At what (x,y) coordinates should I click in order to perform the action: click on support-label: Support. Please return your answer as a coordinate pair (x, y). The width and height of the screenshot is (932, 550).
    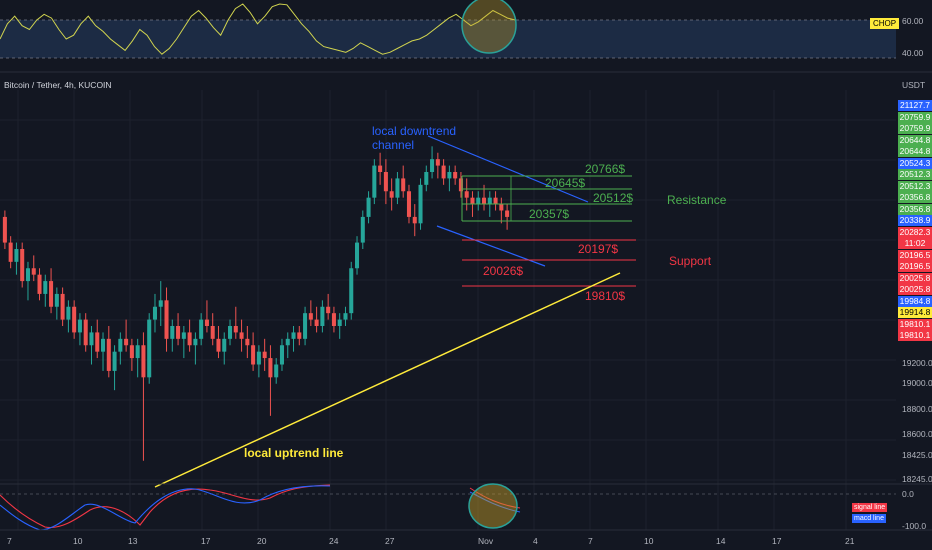
    Looking at the image, I should click on (690, 261).